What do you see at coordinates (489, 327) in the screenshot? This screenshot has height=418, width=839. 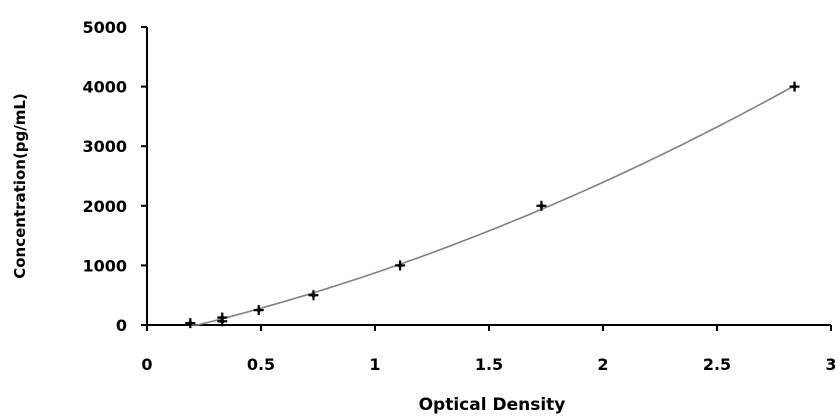 I see `x-axis` at bounding box center [489, 327].